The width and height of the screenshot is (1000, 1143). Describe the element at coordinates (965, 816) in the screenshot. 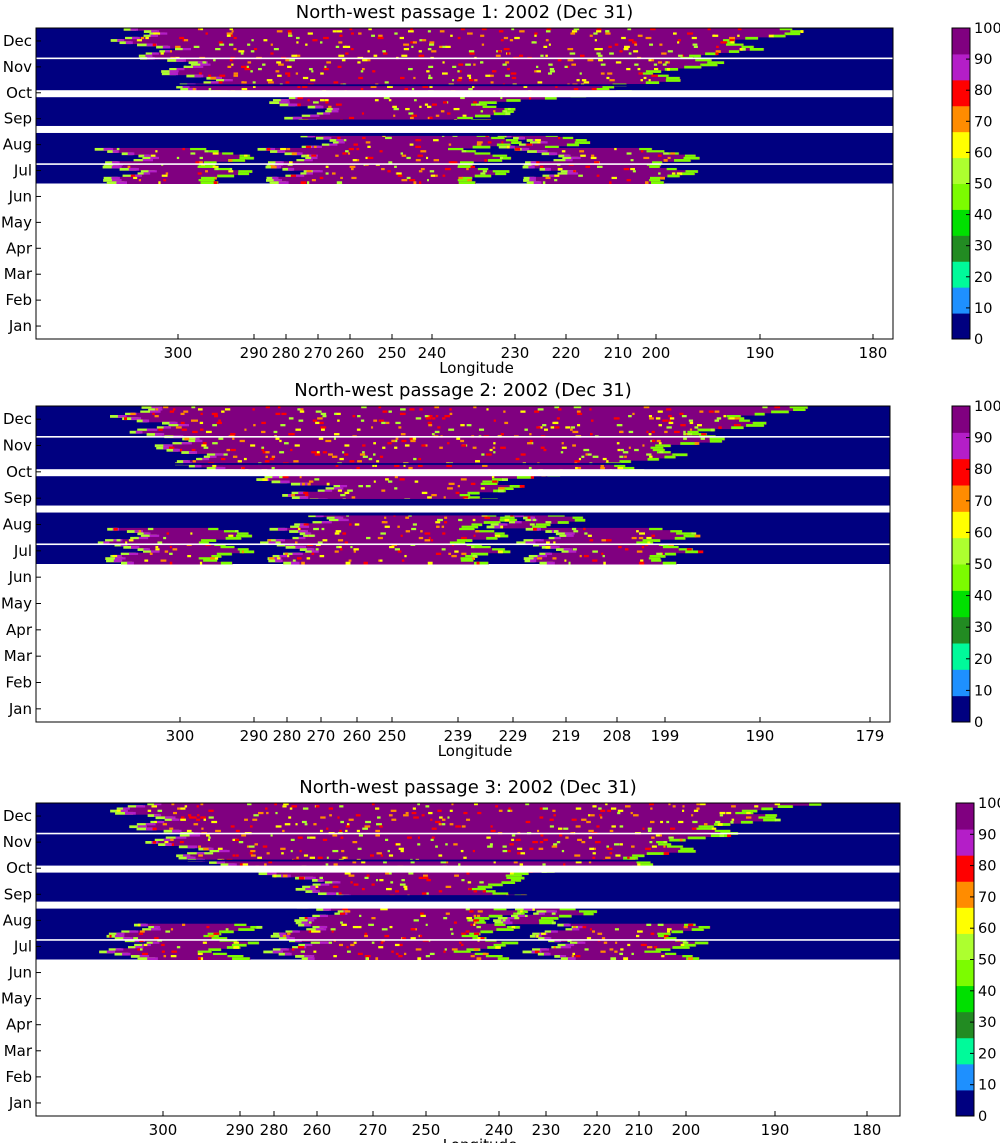

I see `colorbar-swatch` at that location.